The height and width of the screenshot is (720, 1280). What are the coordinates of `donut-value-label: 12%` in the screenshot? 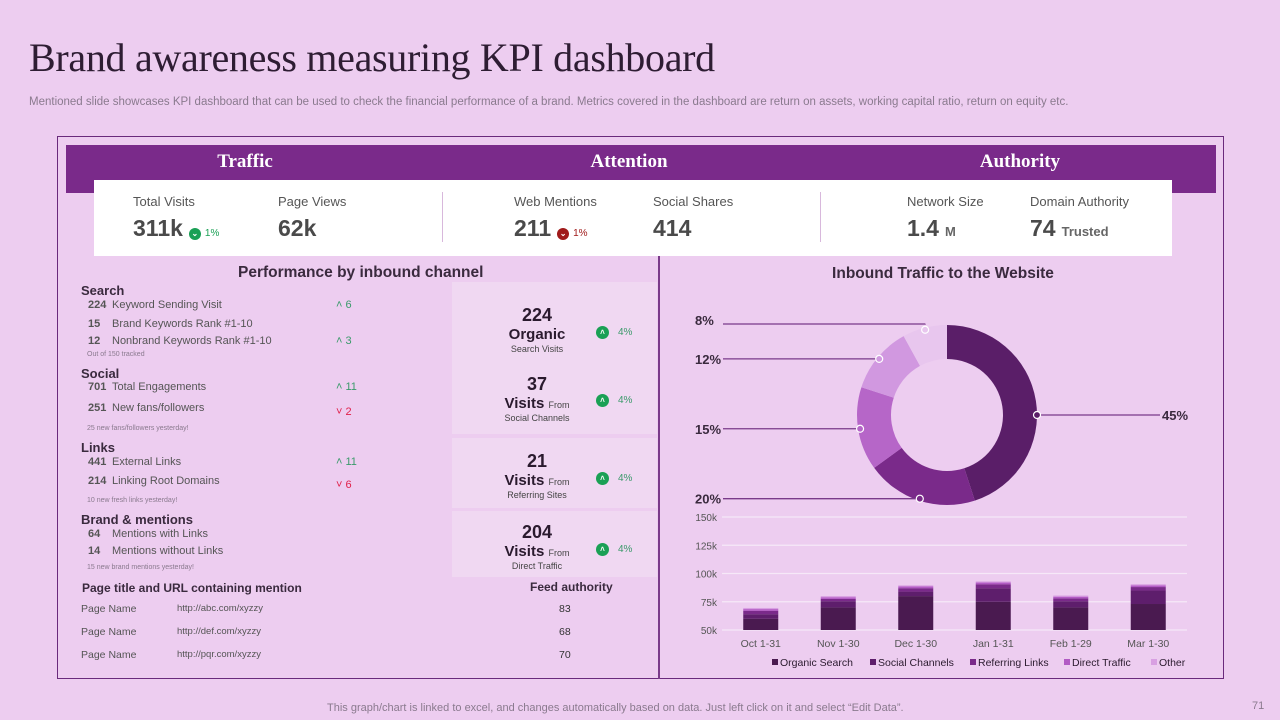 It's located at (708, 359).